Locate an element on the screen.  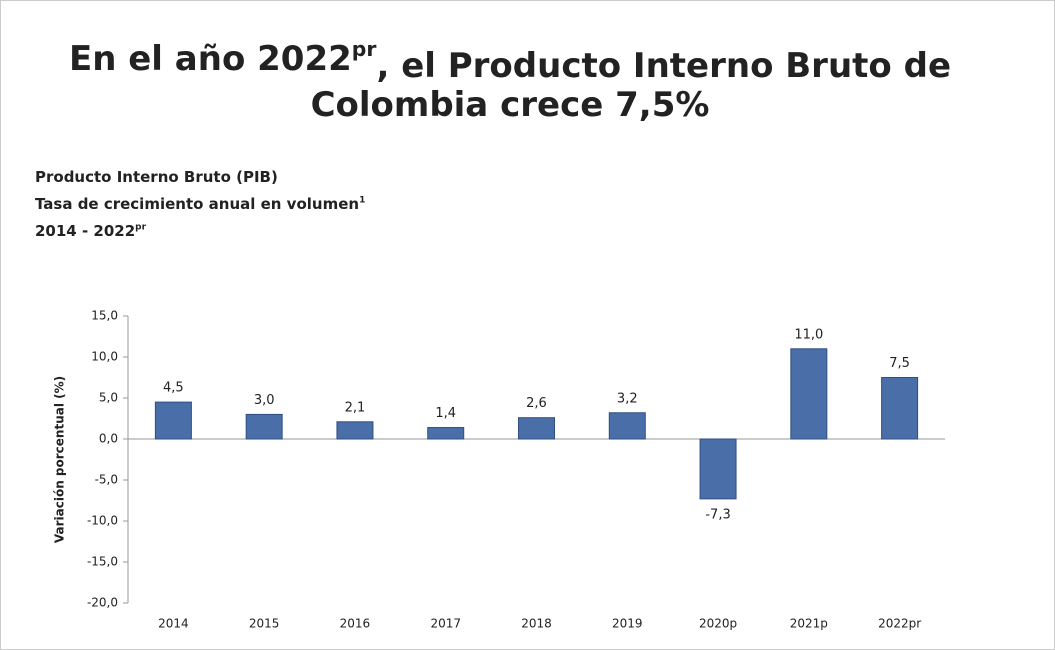
y-tick-label: 5,0 is located at coordinates (108, 398).